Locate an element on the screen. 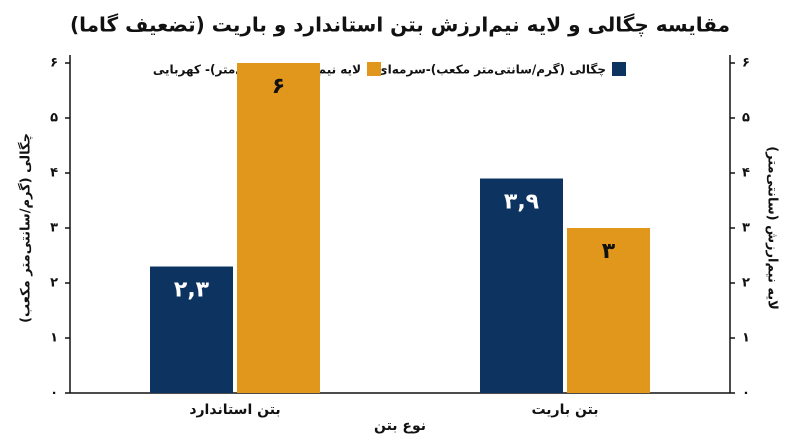  y-tick-label: ۶ is located at coordinates (54, 63).